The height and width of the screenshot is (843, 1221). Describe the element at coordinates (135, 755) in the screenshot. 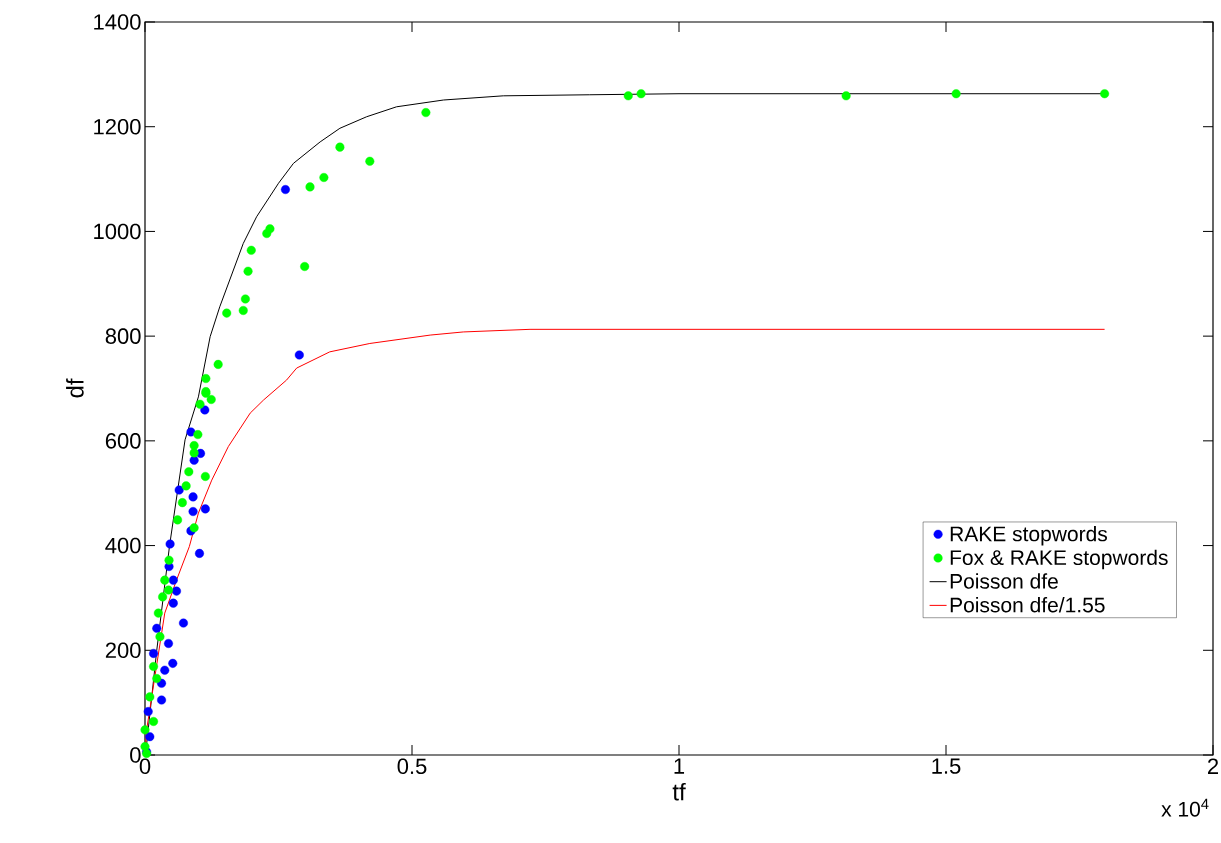

I see `y-tick-label: 0` at that location.